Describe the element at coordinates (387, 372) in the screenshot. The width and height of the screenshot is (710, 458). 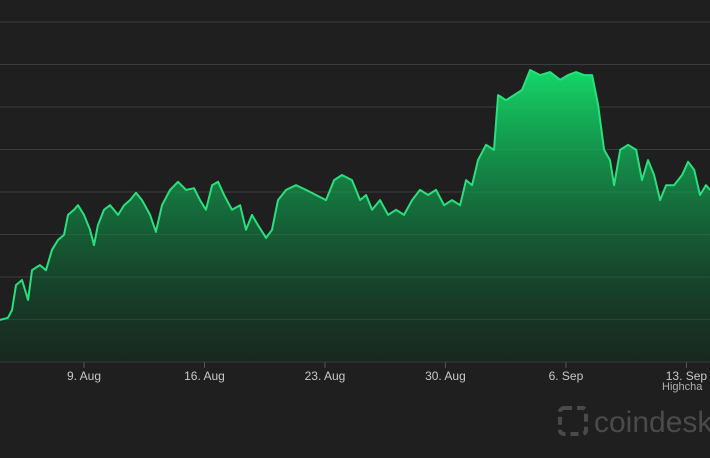
I see `x-axis: 9. Aug 16. Aug 23. Aug 30. Aug 6. Sep 13. Sep` at that location.